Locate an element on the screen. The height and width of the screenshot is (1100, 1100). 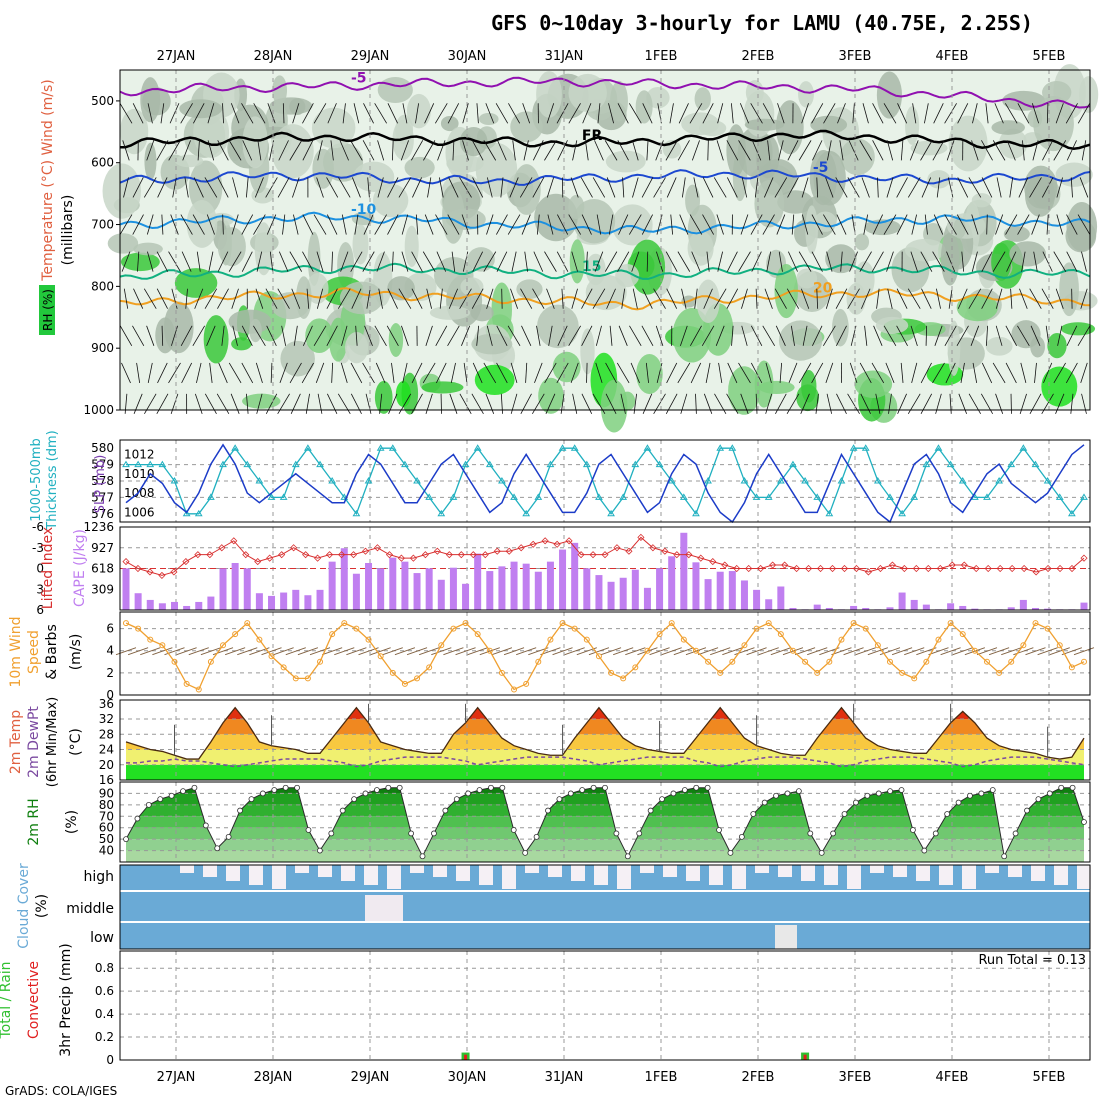
wind-tick-label: 0 is located at coordinates (110, 695).